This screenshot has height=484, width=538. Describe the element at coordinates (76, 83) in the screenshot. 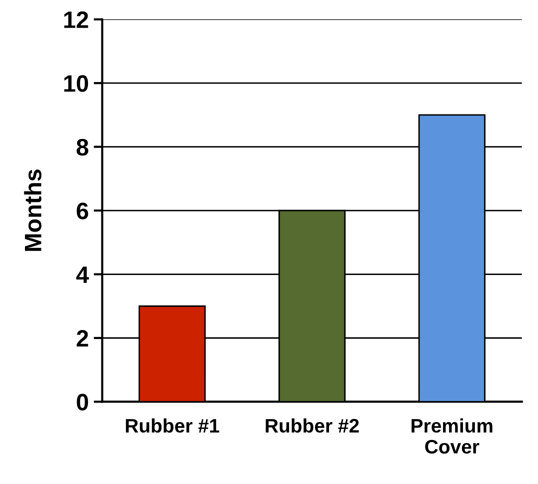

I see `y-tick-label: 10` at that location.